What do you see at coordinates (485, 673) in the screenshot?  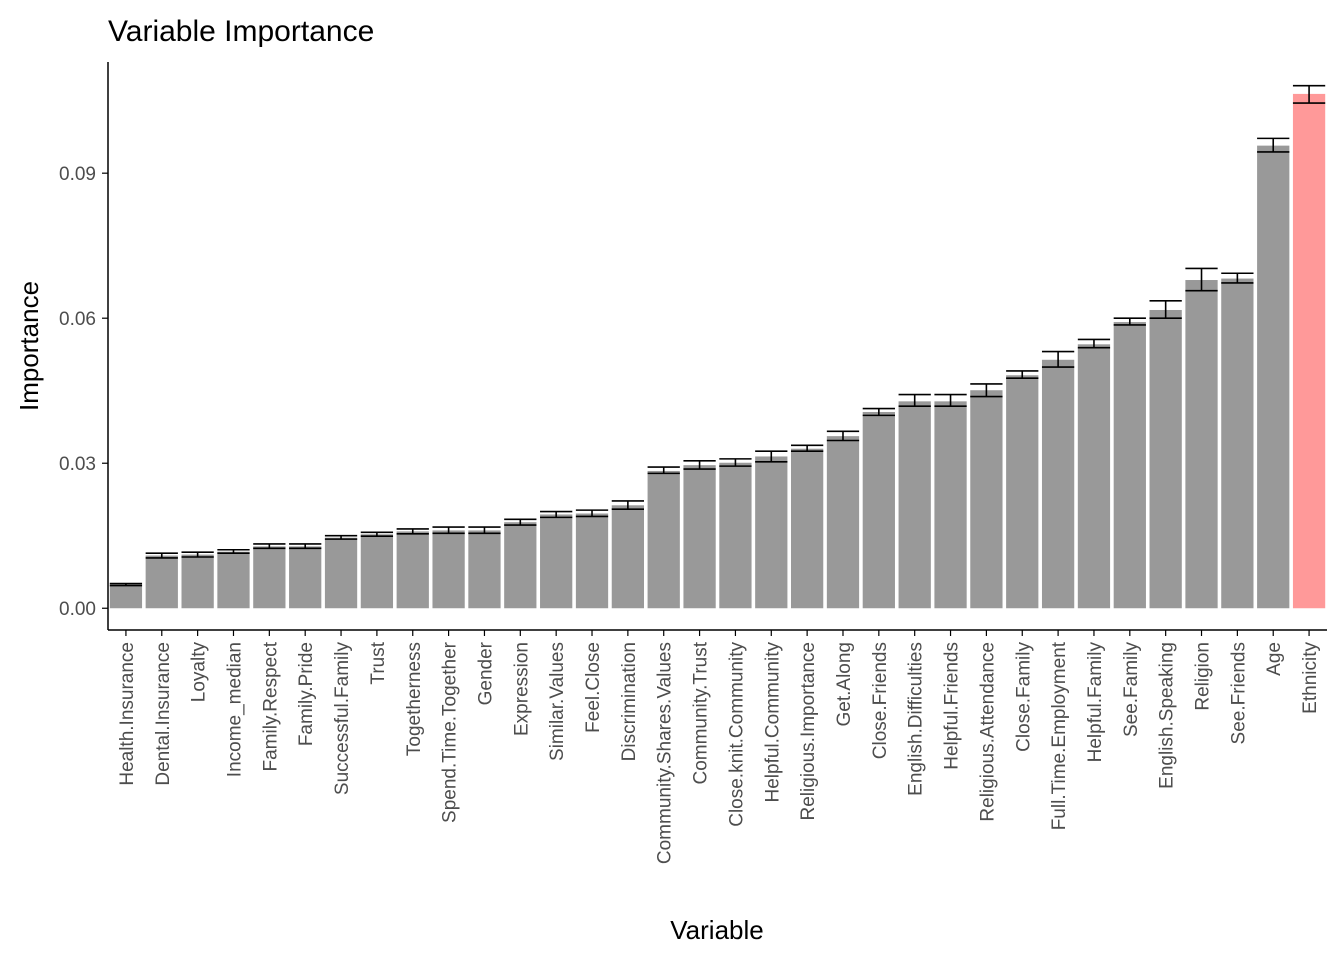 I see `x-tick-label: Gender` at bounding box center [485, 673].